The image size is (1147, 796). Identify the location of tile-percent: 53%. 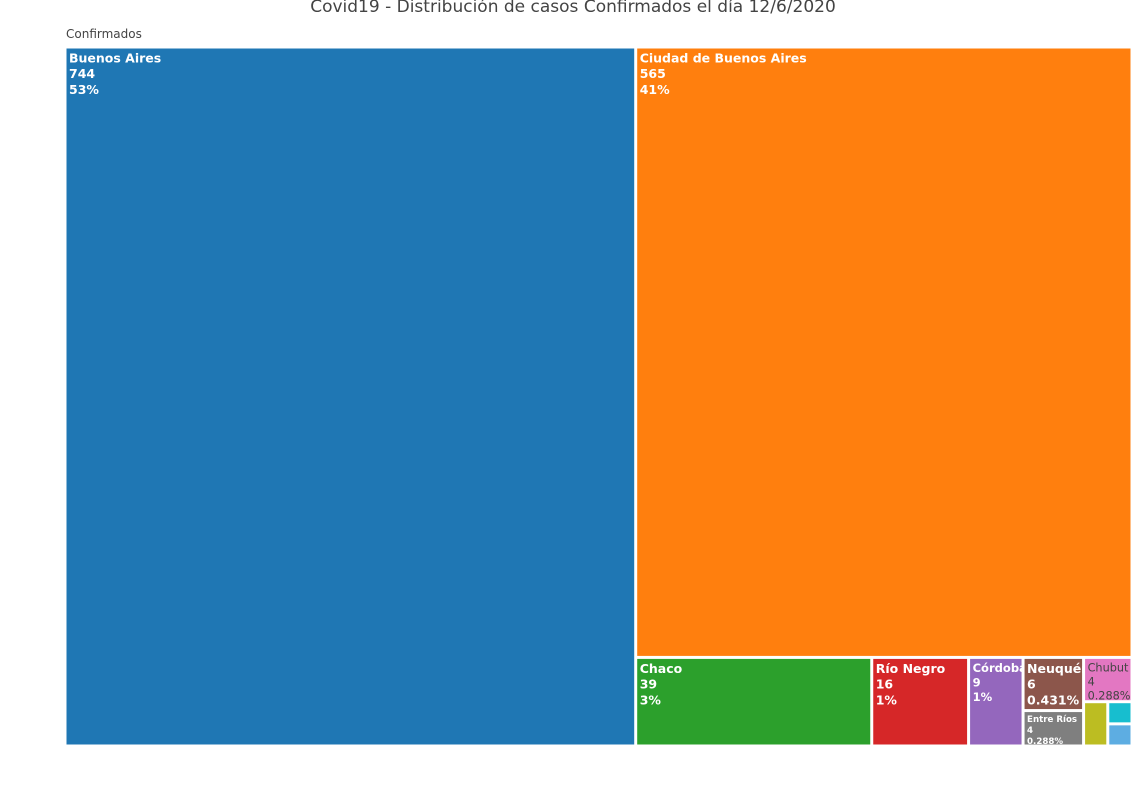
(84, 89).